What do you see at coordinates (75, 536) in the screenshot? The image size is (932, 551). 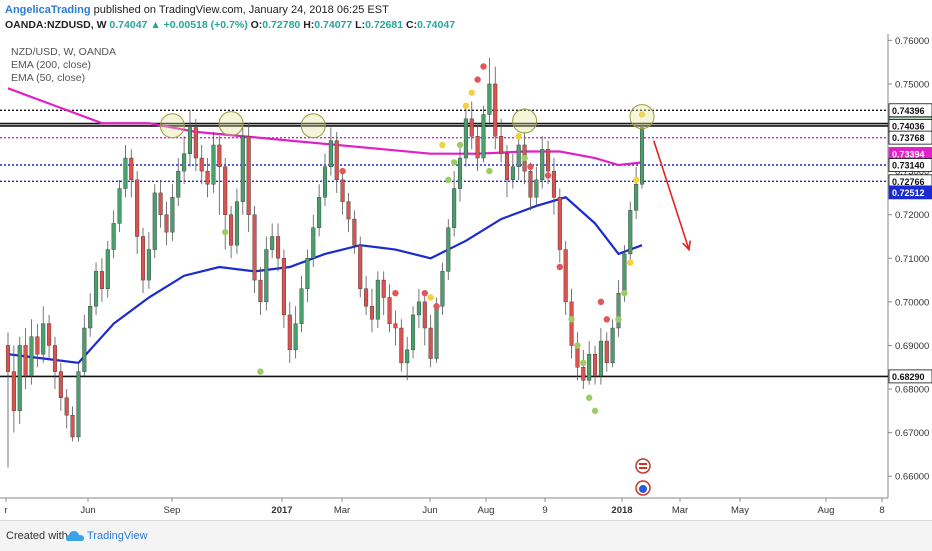 I see `tradingview-cloud-icon` at bounding box center [75, 536].